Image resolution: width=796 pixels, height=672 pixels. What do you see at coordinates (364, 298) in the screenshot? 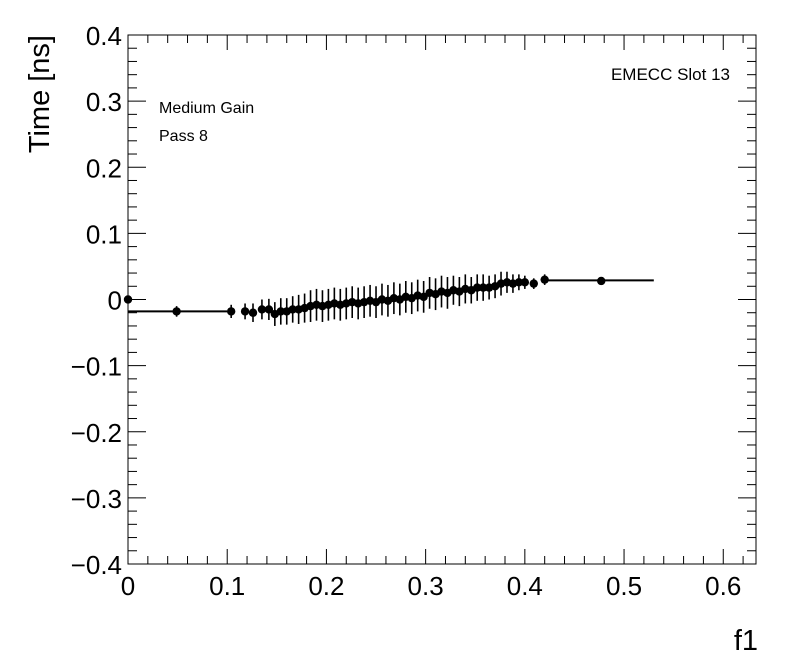
I see `data-series` at bounding box center [364, 298].